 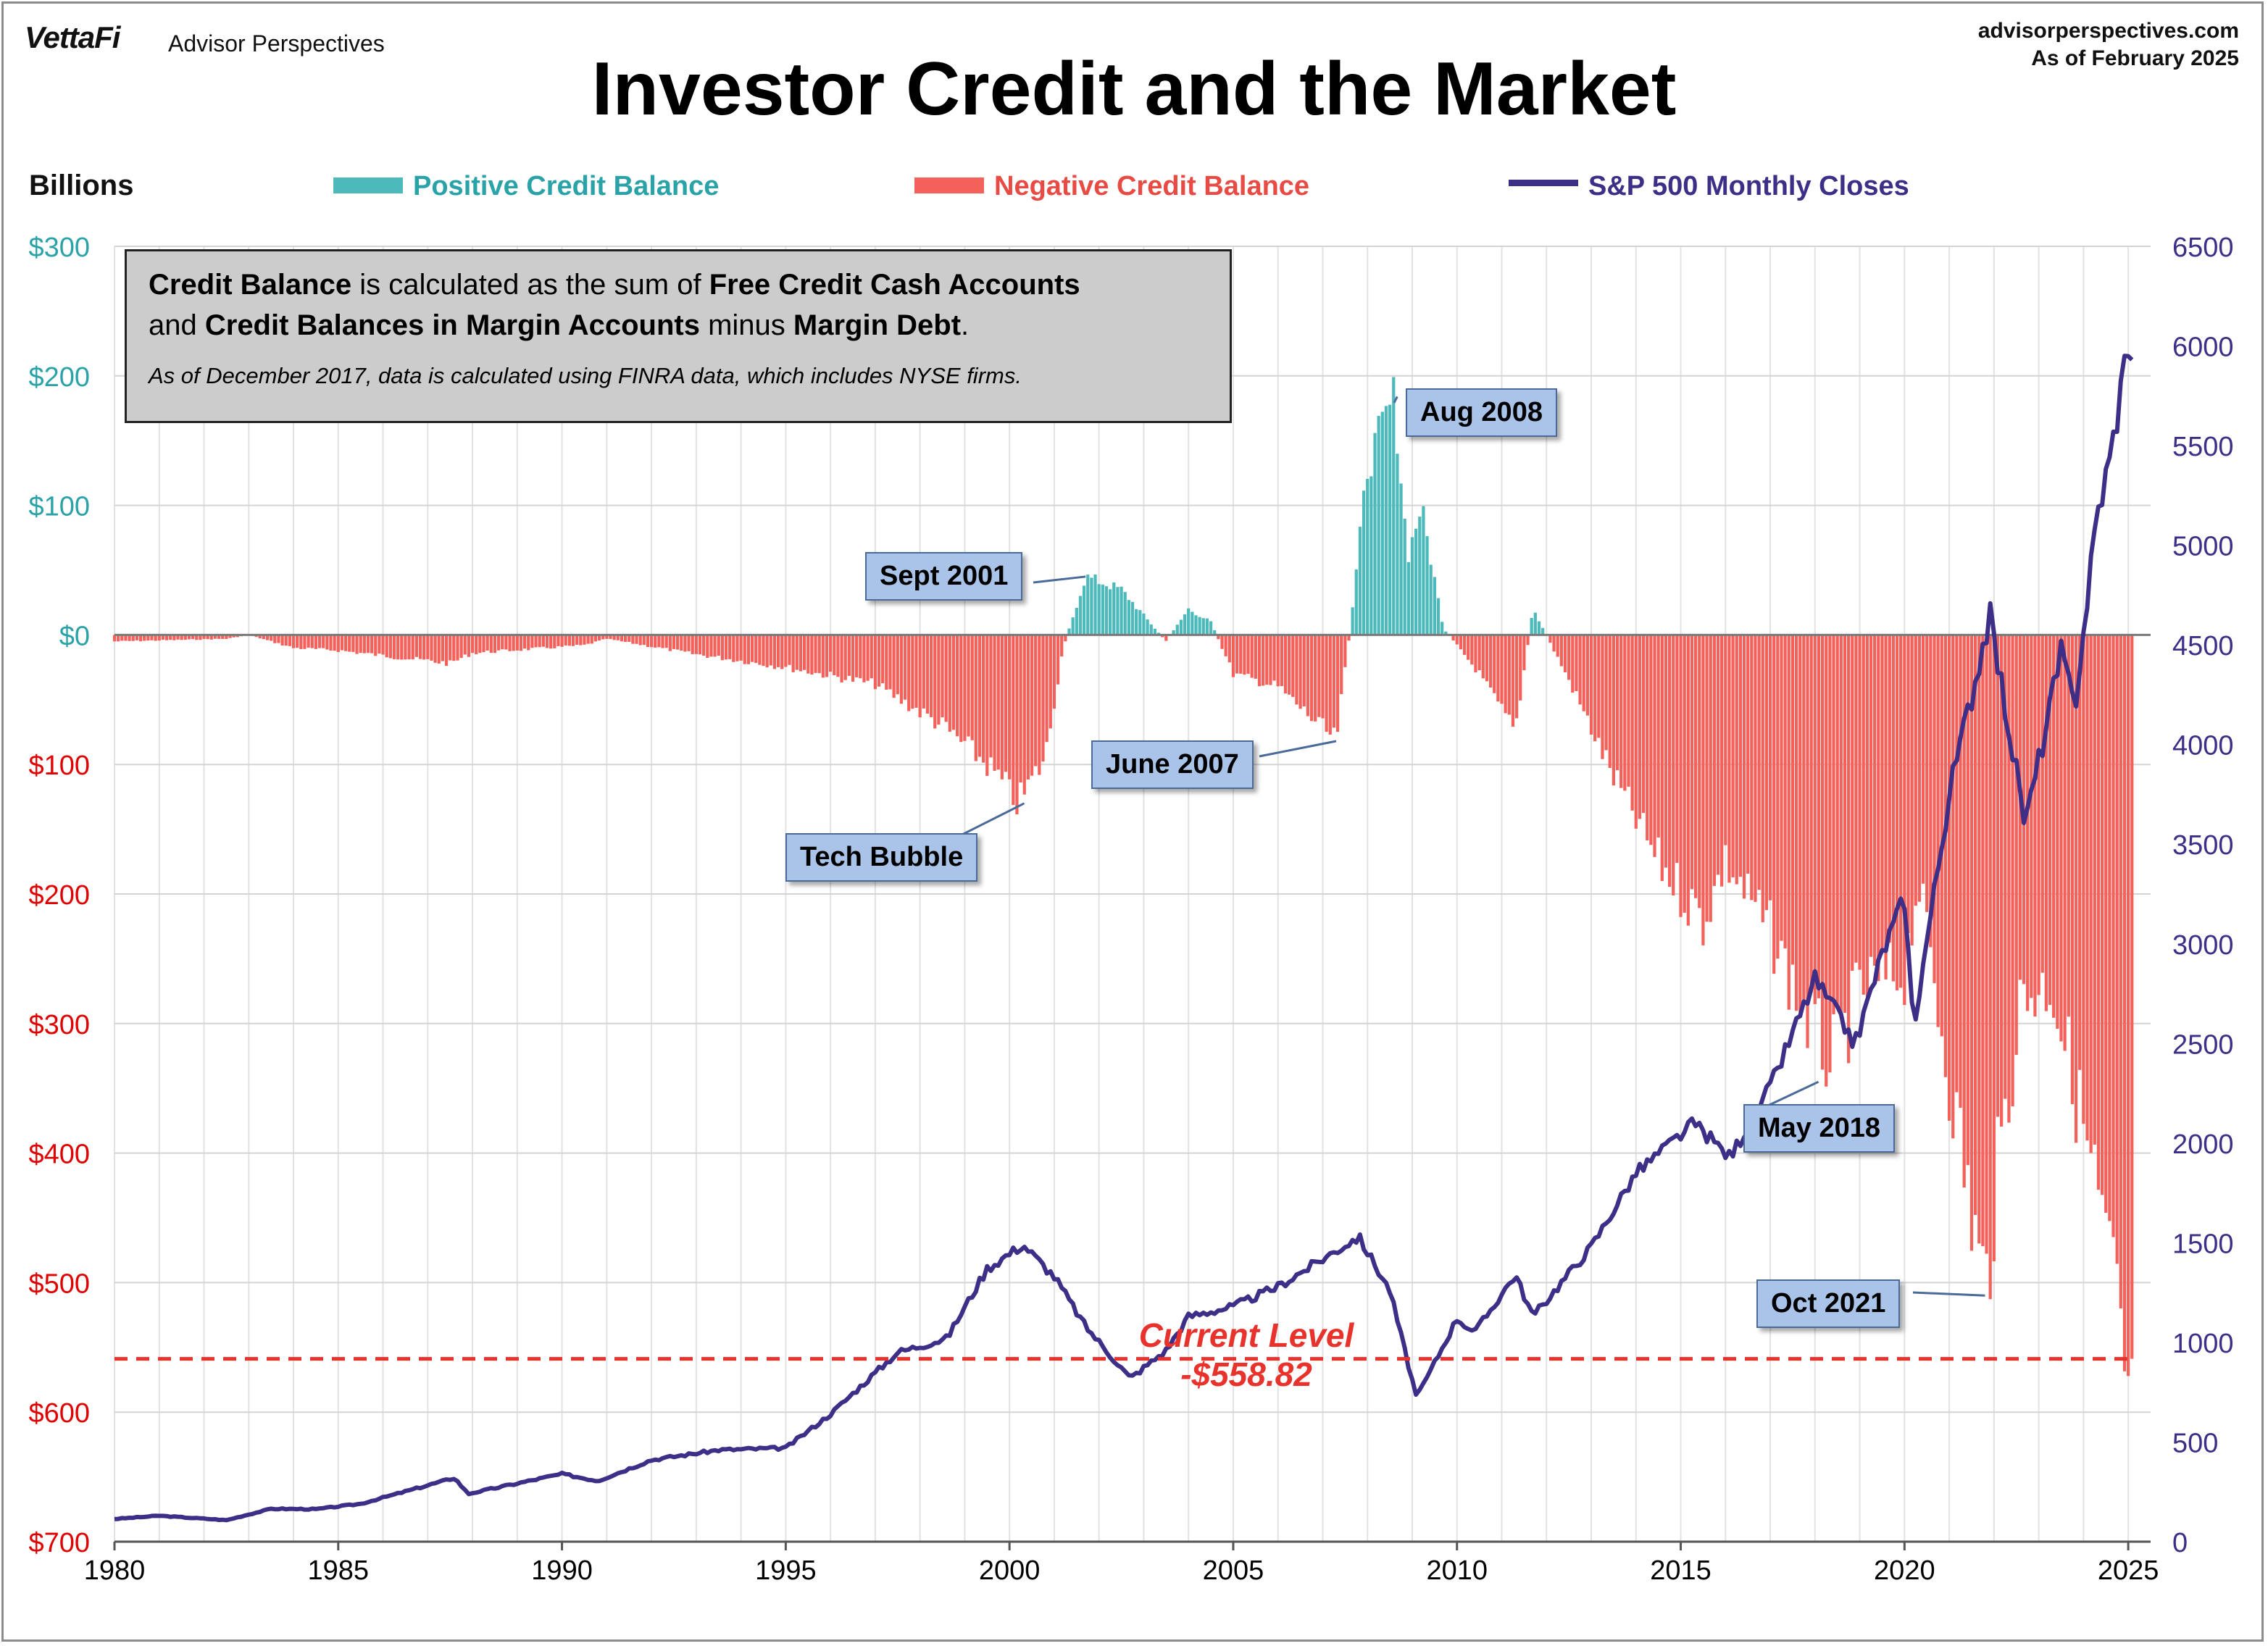 What do you see at coordinates (786, 1570) in the screenshot?
I see `x-axis-tick-label: 1995` at bounding box center [786, 1570].